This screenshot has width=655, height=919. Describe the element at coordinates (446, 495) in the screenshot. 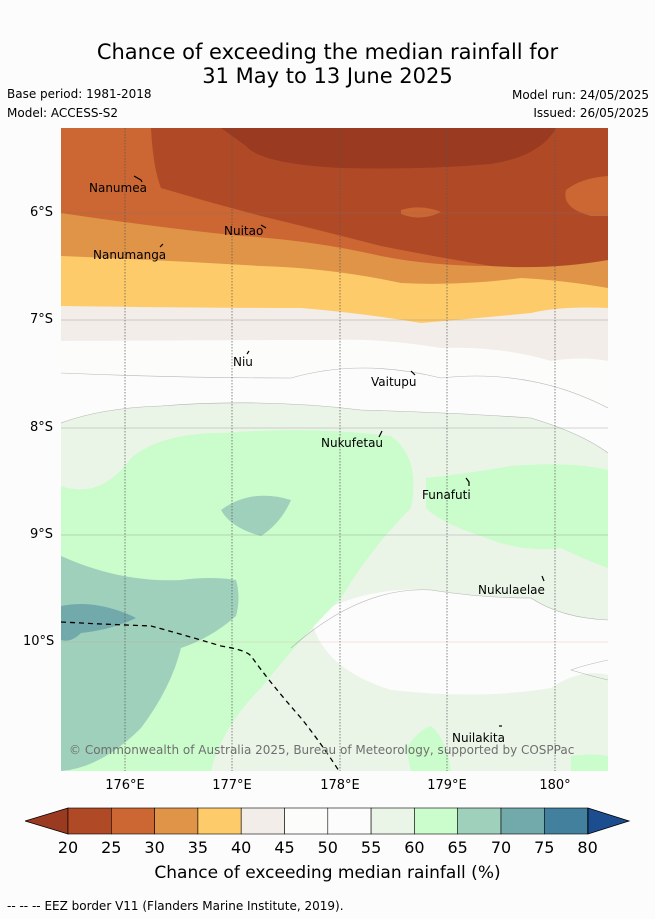

I see `label-funafuti: Funafuti` at that location.